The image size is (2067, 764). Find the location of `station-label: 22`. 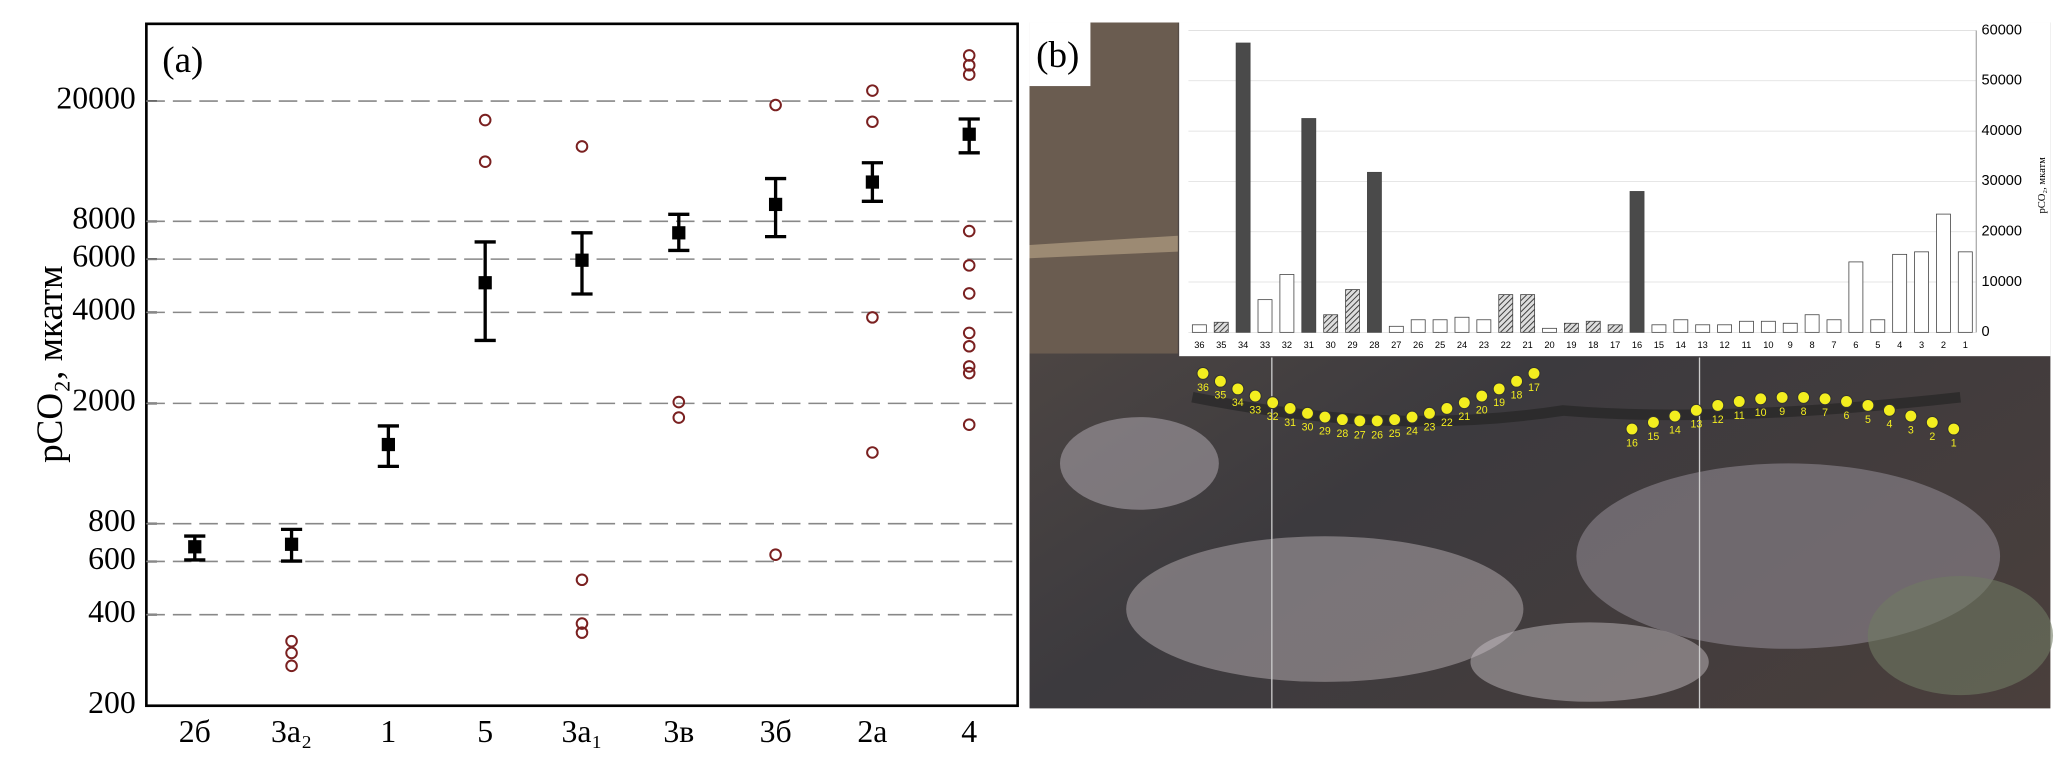

station-label: 22 is located at coordinates (1447, 423).